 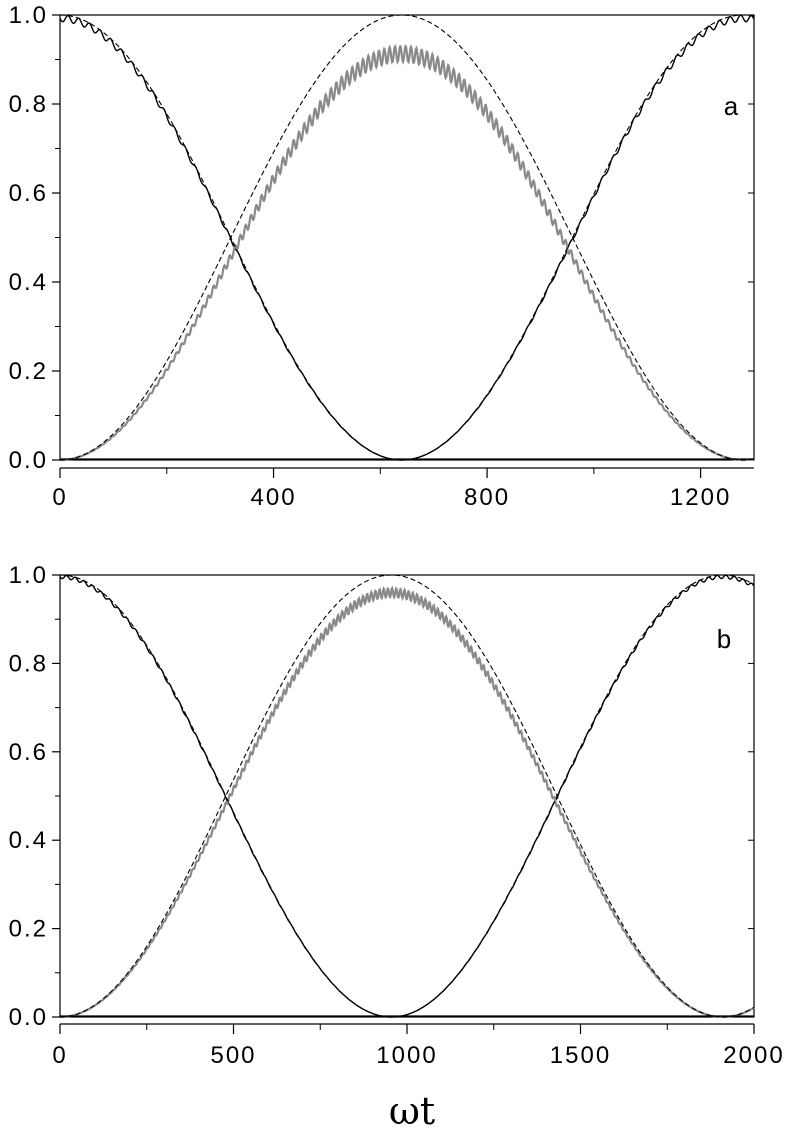 I want to click on x-tick-label: 2000, so click(x=753, y=1055).